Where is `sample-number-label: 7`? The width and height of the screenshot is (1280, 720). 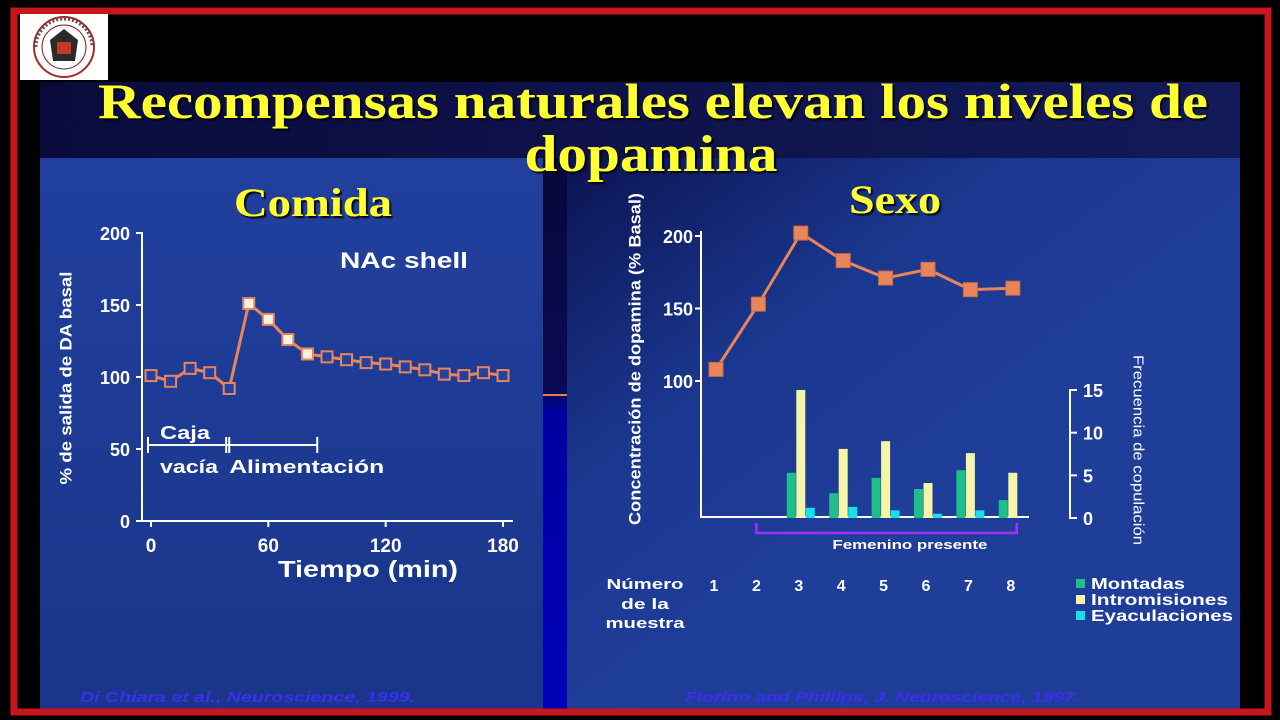 sample-number-label: 7 is located at coordinates (968, 586).